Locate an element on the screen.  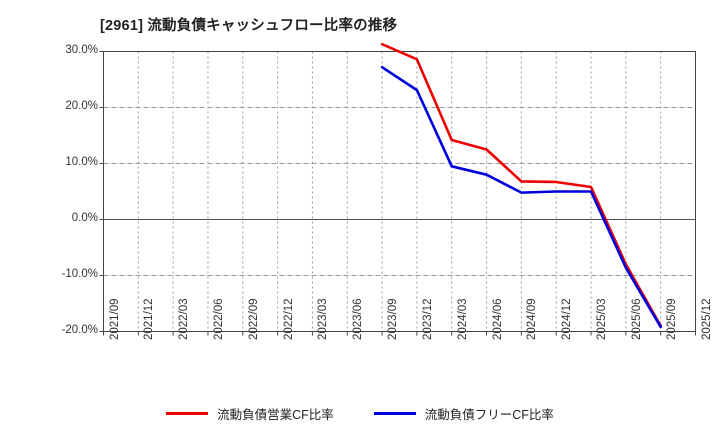
x-axis-tick-label: 2024/06 is located at coordinates (497, 318).